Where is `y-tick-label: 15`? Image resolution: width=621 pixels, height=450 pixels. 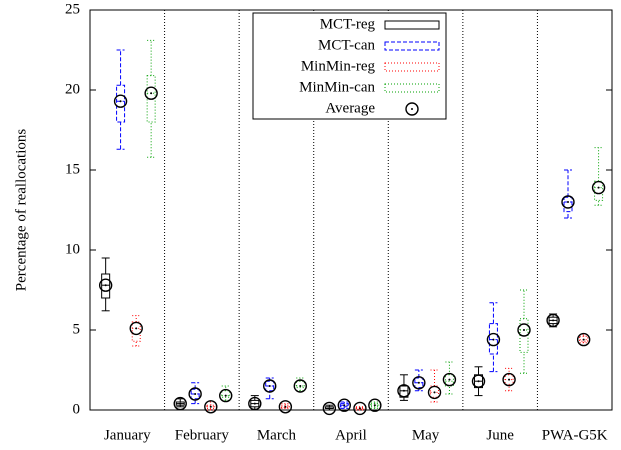 y-tick-label: 15 is located at coordinates (72, 169).